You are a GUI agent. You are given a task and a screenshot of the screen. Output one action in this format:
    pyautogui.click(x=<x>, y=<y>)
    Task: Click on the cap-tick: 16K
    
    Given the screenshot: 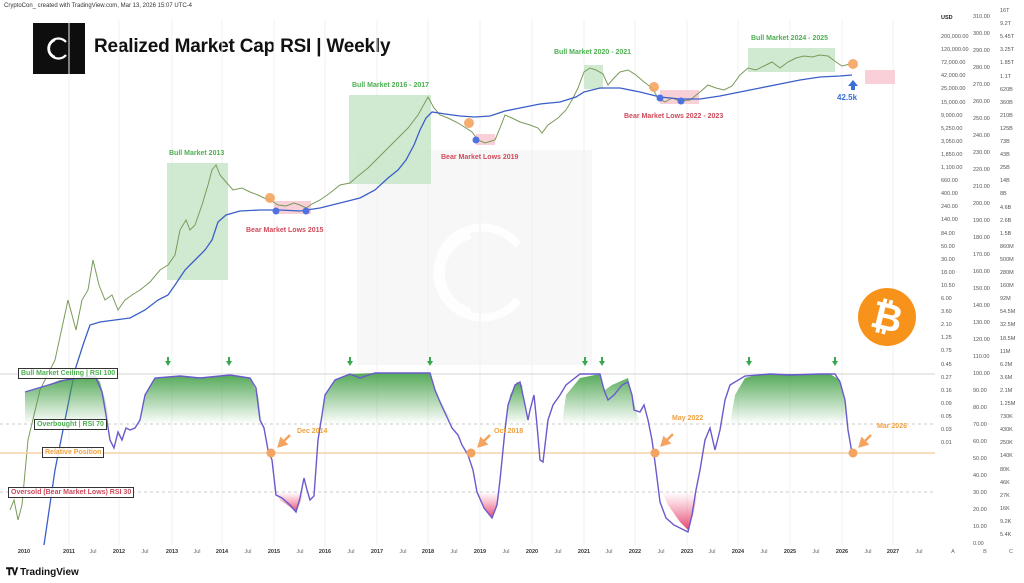 What is the action you would take?
    pyautogui.click(x=1005, y=508)
    